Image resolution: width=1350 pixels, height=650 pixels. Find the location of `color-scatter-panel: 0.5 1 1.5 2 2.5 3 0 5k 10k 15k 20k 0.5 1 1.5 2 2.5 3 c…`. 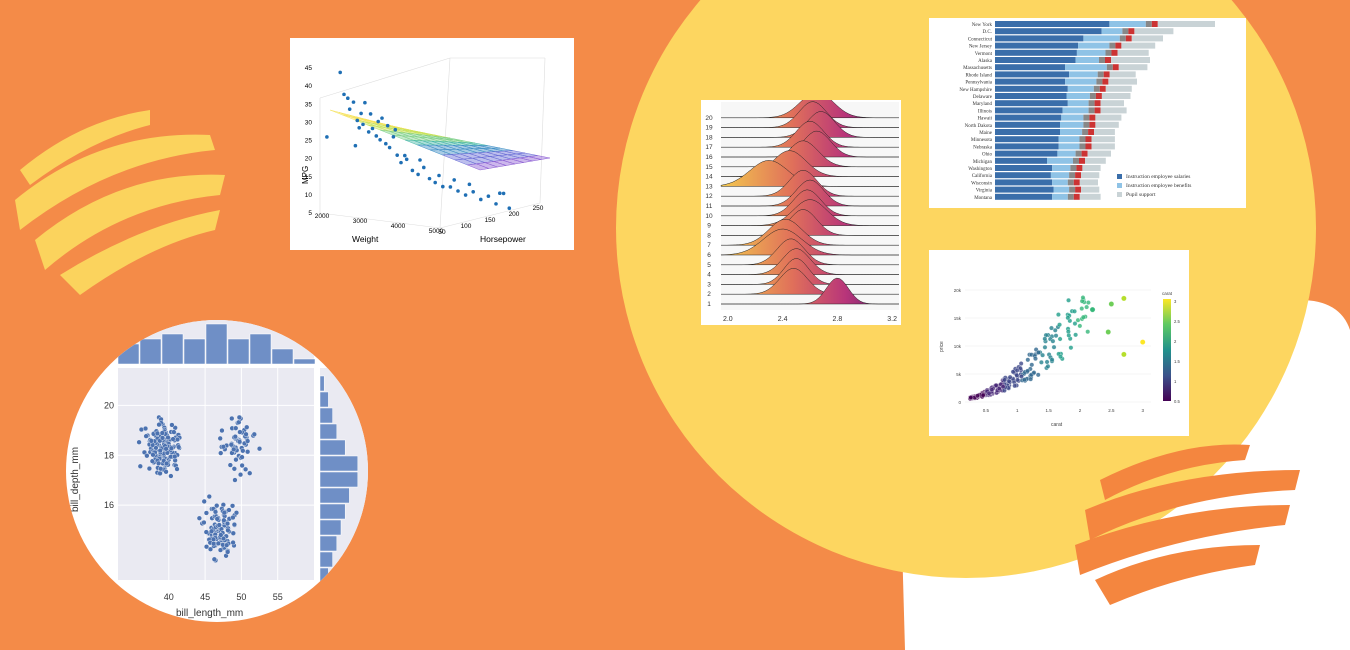

color-scatter-panel: 0.5 1 1.5 2 2.5 3 0 5k 10k 15k 20k 0.5 1 1.5 2 2.5 3 c… is located at coordinates (1059, 343).